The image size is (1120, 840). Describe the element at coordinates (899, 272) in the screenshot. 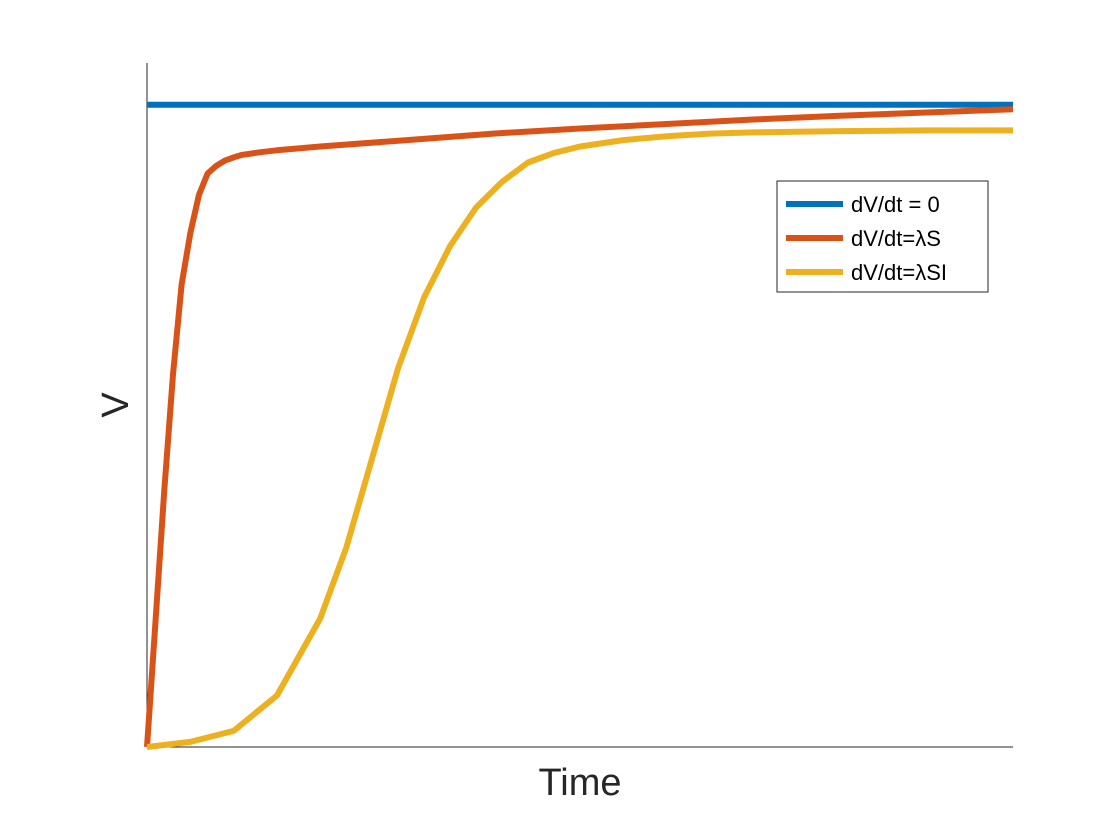

I see `legend-label-3: dV/dt=λSI` at that location.